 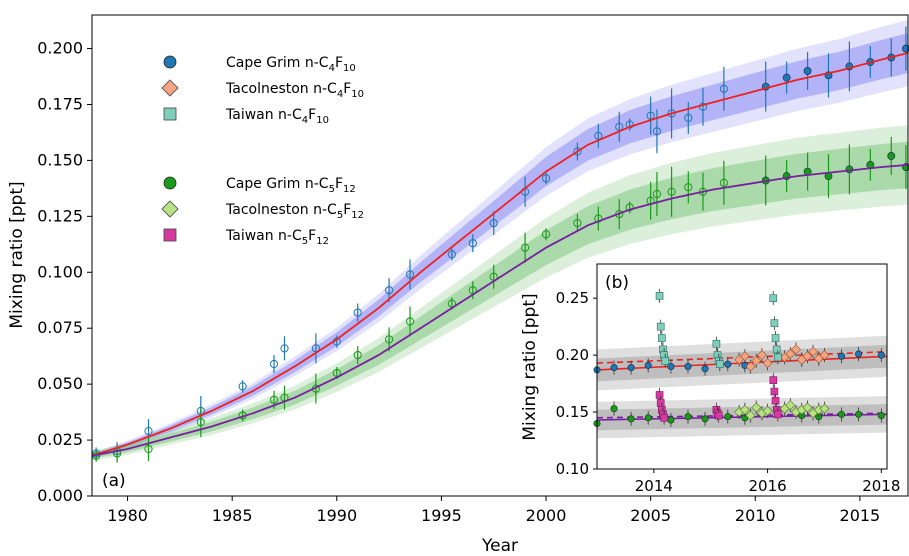 I want to click on inset-y-tick-label: 0.25, so click(x=572, y=298).